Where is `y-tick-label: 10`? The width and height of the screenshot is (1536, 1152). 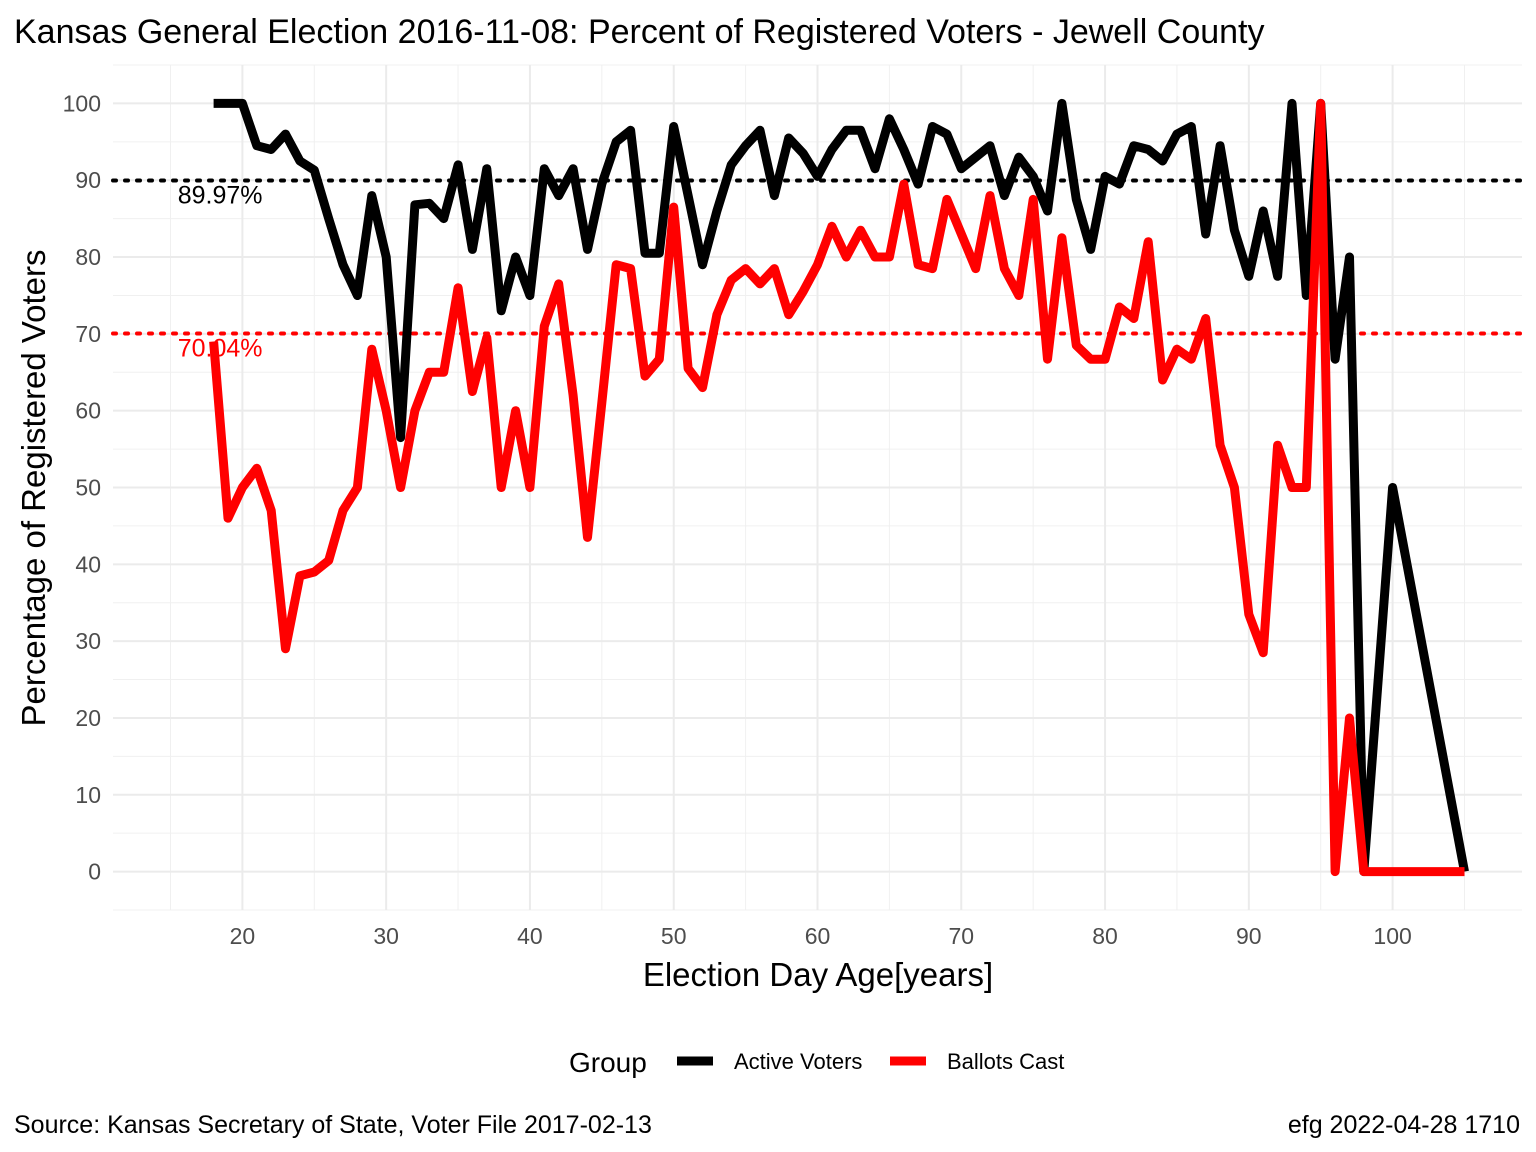 y-tick-label: 10 is located at coordinates (88, 795).